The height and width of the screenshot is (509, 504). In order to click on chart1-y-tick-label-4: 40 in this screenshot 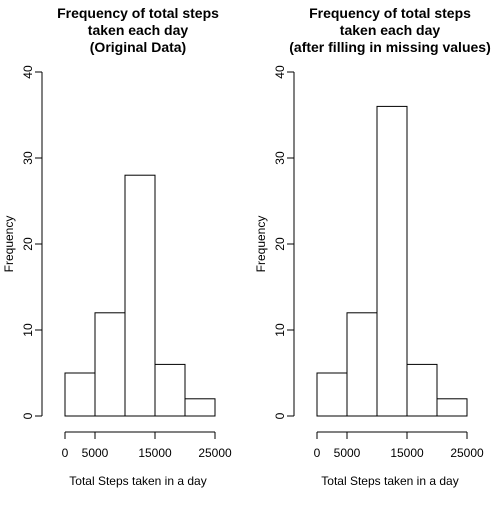, I will do `click(28, 72)`.